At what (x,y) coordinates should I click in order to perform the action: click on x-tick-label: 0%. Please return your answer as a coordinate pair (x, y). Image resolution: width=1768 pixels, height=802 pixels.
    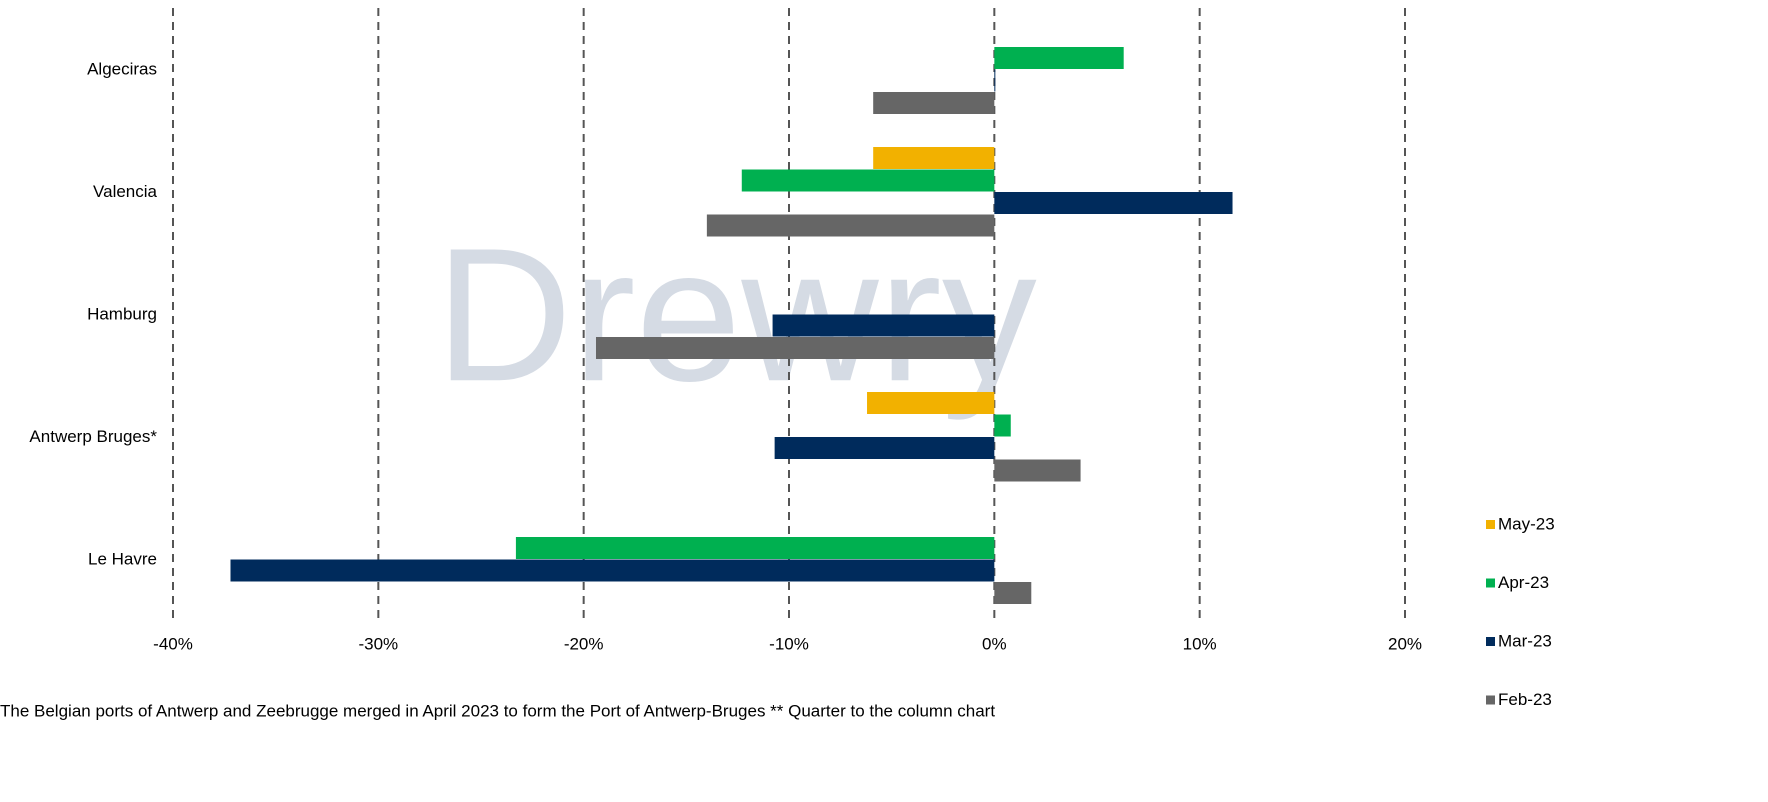
    Looking at the image, I should click on (994, 643).